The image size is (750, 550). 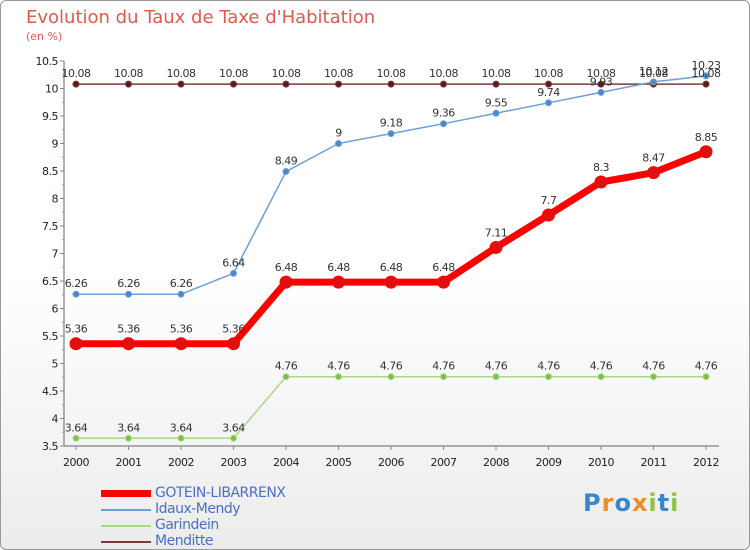 What do you see at coordinates (50, 116) in the screenshot?
I see `y-tick-label: 9.5` at bounding box center [50, 116].